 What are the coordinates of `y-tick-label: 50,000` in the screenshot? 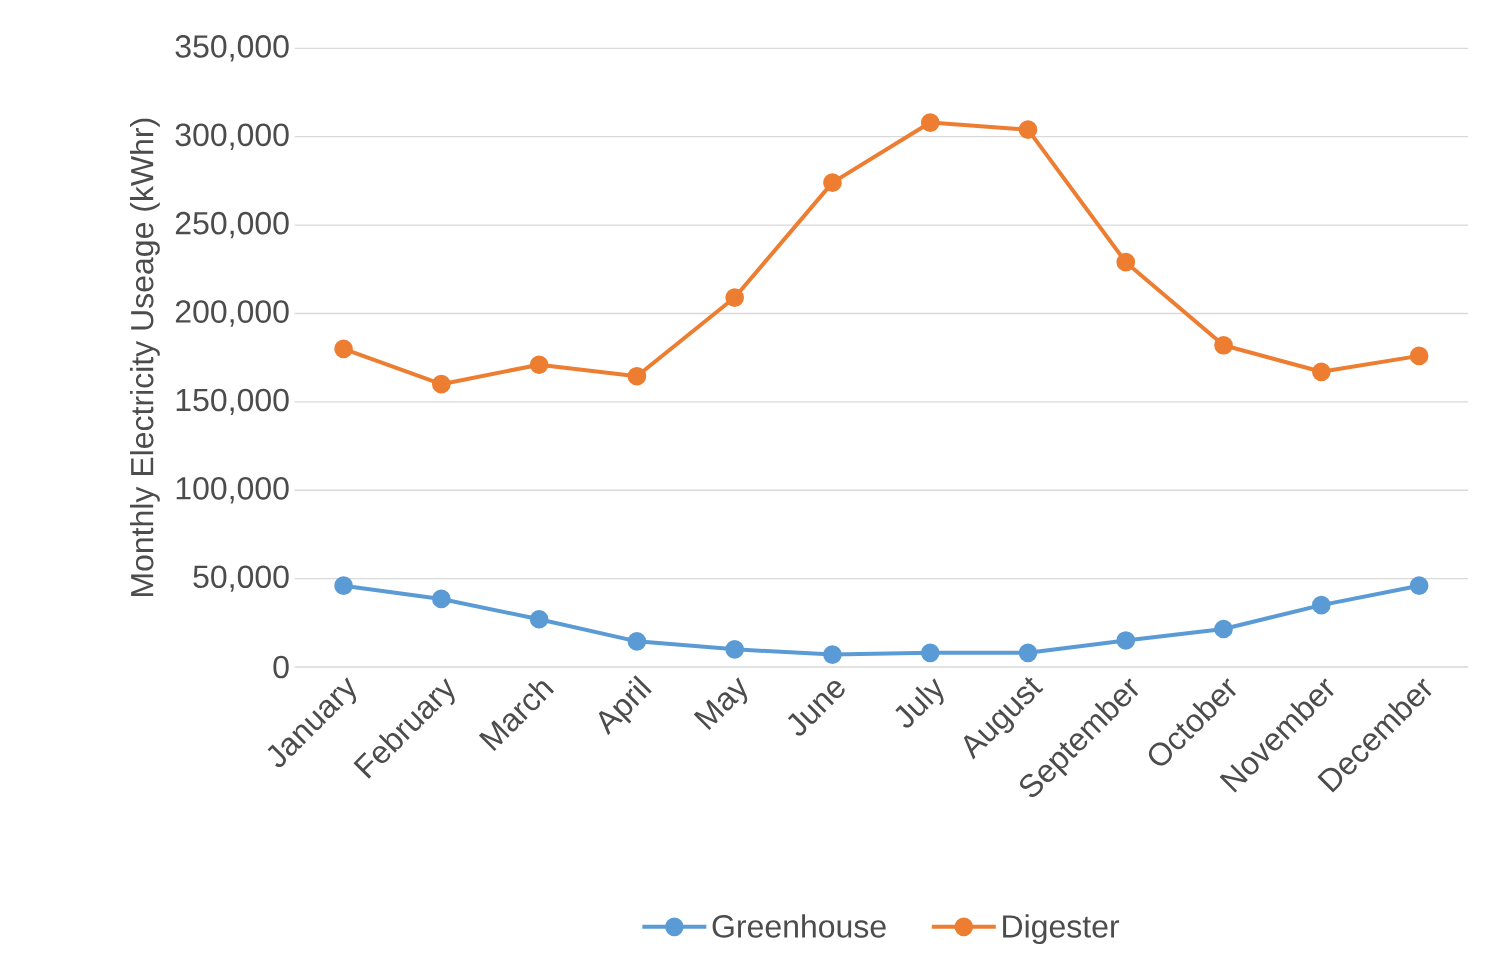 It's located at (241, 578).